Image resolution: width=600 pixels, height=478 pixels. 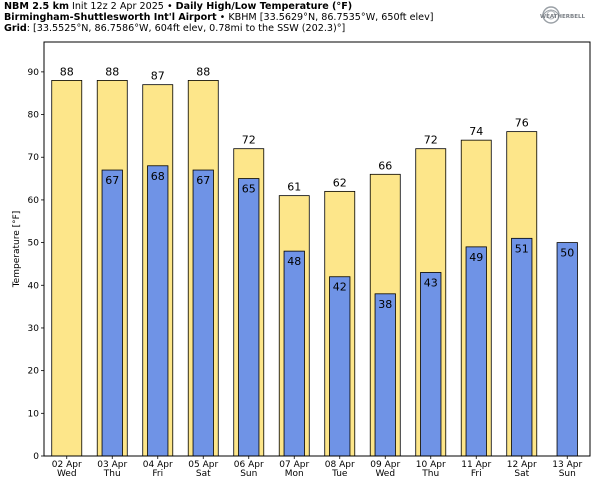 I want to click on x-tick-label: 03 Apr, so click(x=112, y=465).